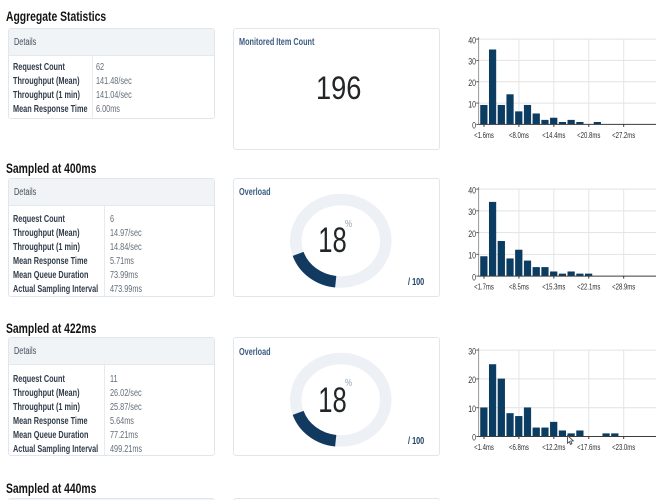 This screenshot has width=656, height=500. I want to click on svg-text: <17.6ms, so click(589, 448).